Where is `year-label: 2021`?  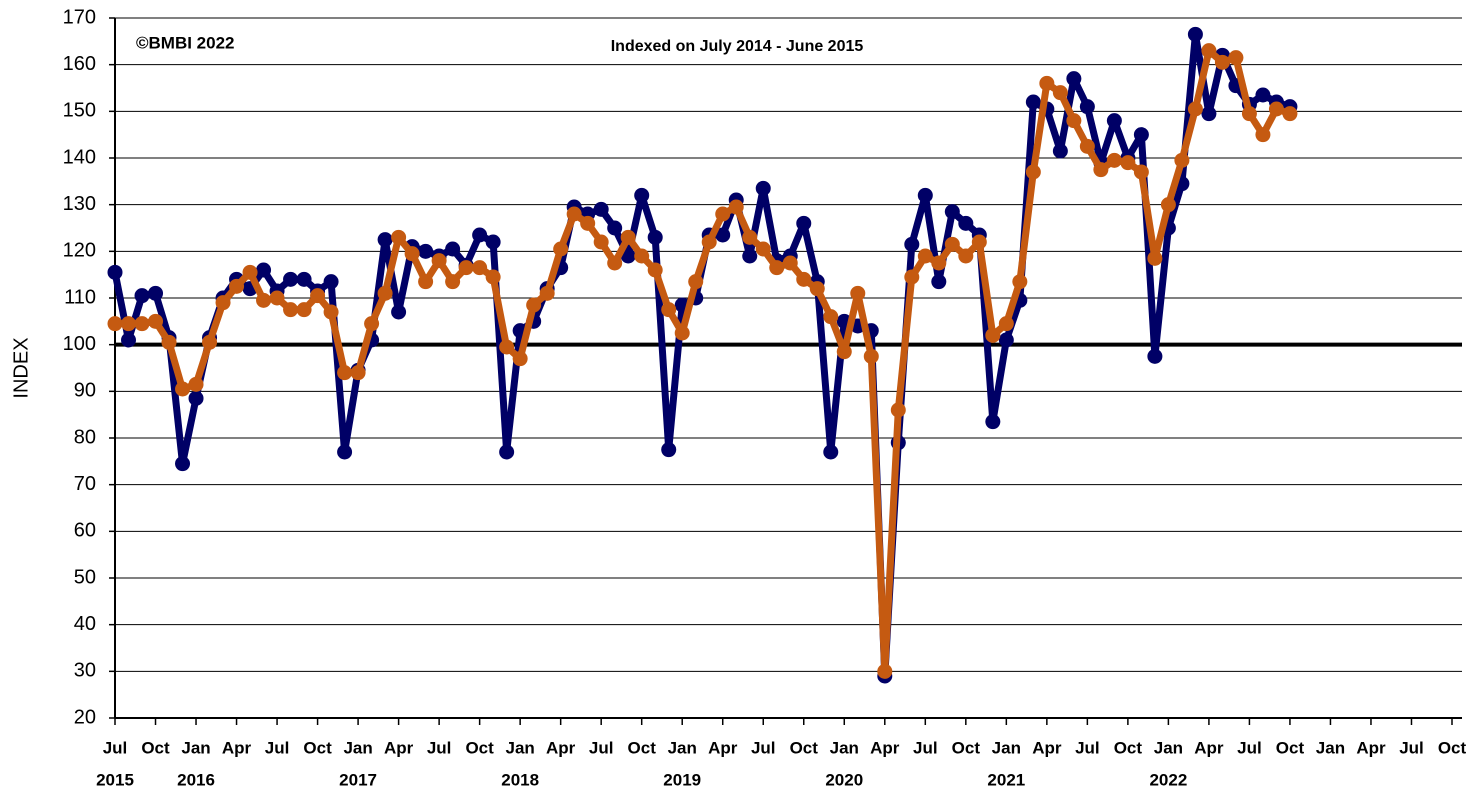
year-label: 2021 is located at coordinates (1006, 779).